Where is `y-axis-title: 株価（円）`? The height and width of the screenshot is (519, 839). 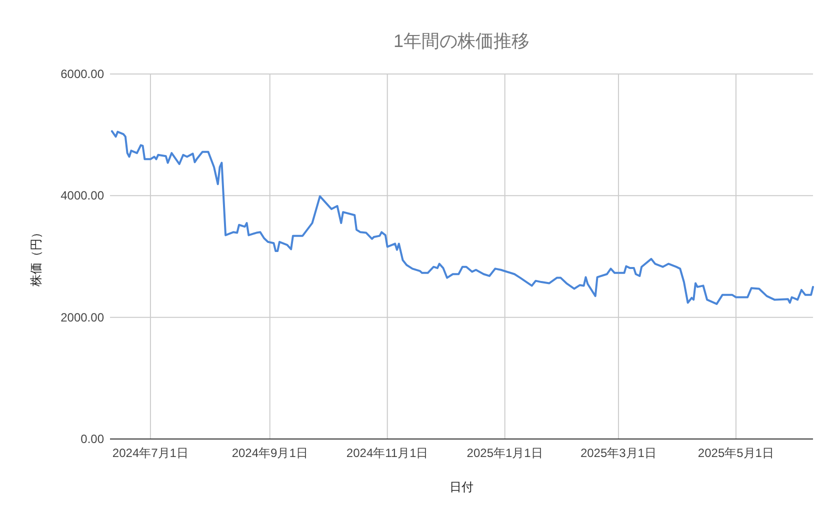 y-axis-title: 株価（円） is located at coordinates (36, 257).